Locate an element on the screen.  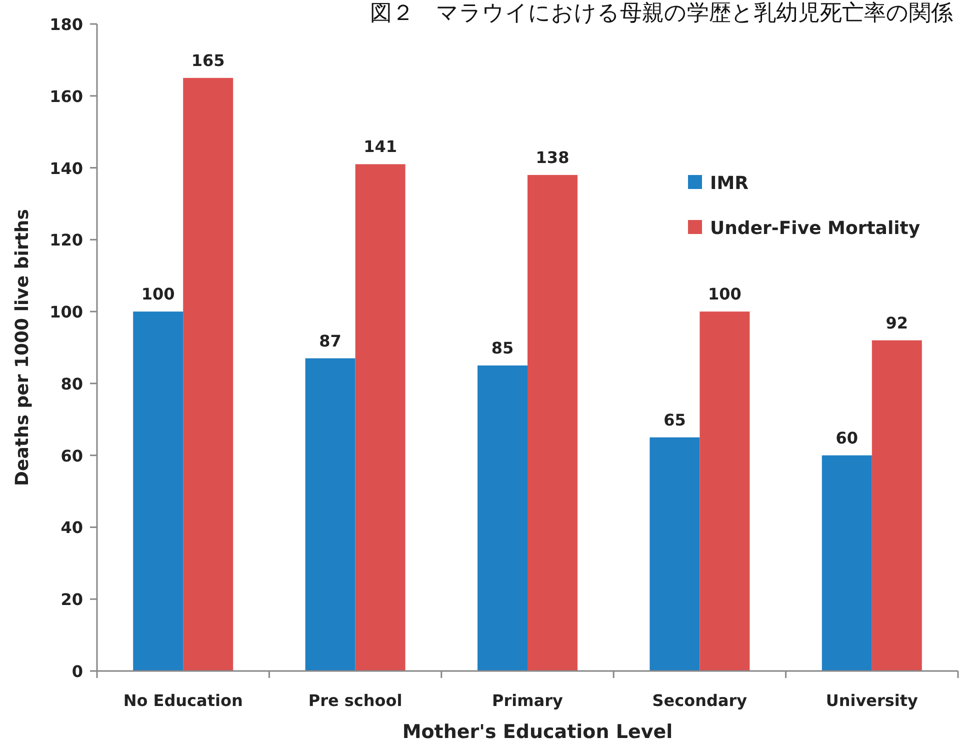
data-label: 85 is located at coordinates (502, 348).